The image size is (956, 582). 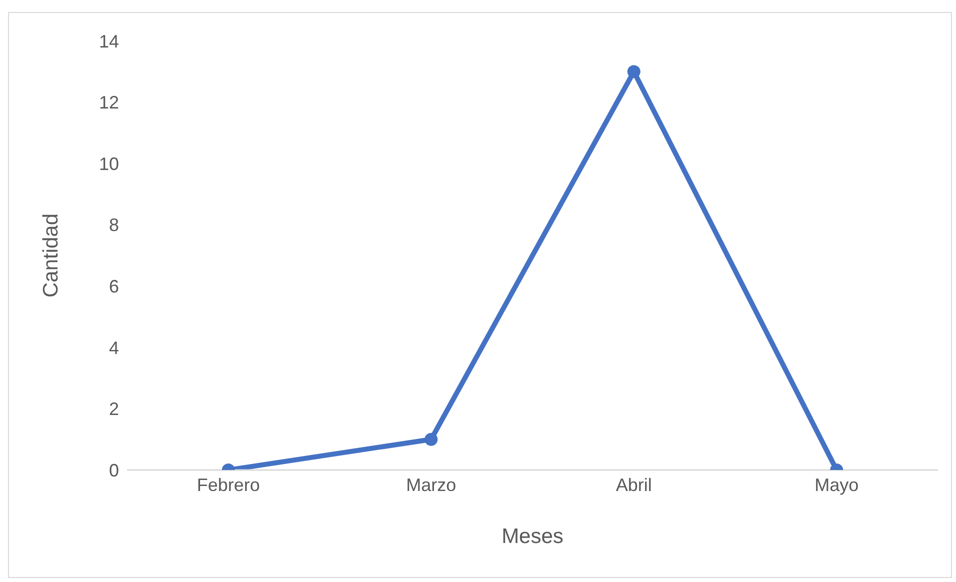 What do you see at coordinates (113, 286) in the screenshot?
I see `y-tick-label: 6` at bounding box center [113, 286].